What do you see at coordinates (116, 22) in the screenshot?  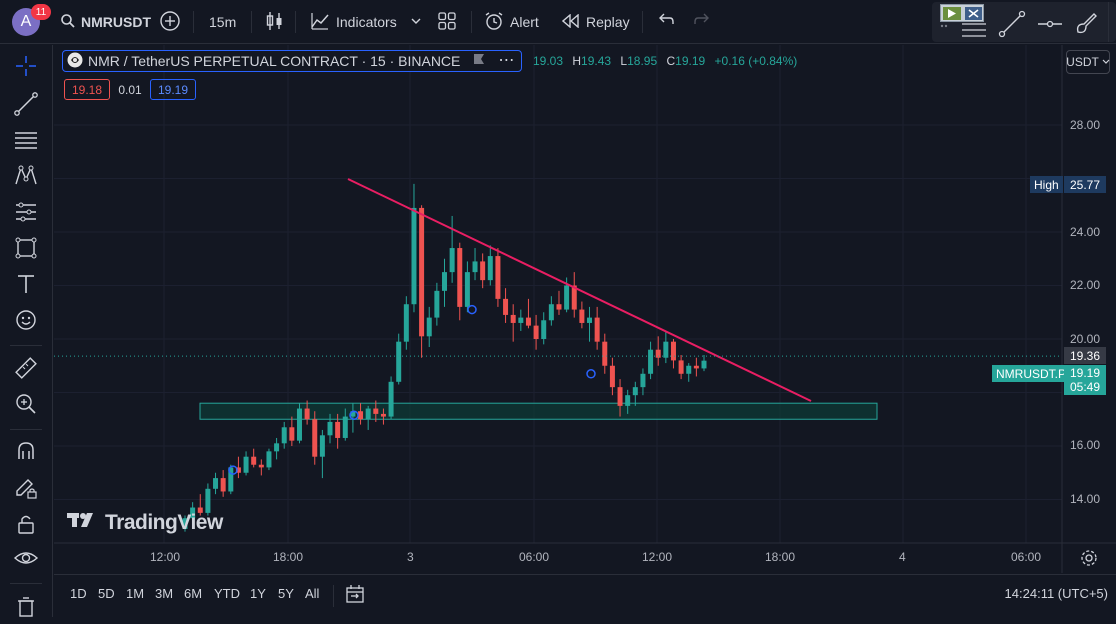 I see `symbol-label: NMRUSDT` at bounding box center [116, 22].